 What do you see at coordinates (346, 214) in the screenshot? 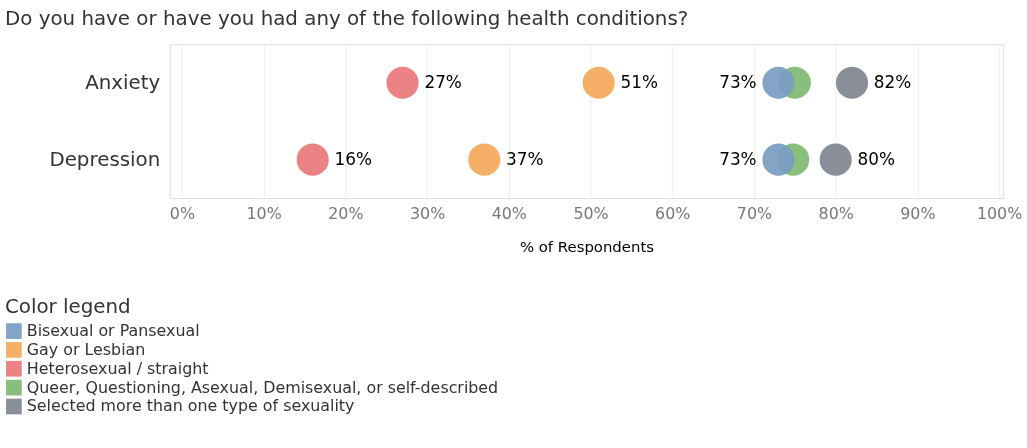
I see `x-tick-label: 20%` at bounding box center [346, 214].